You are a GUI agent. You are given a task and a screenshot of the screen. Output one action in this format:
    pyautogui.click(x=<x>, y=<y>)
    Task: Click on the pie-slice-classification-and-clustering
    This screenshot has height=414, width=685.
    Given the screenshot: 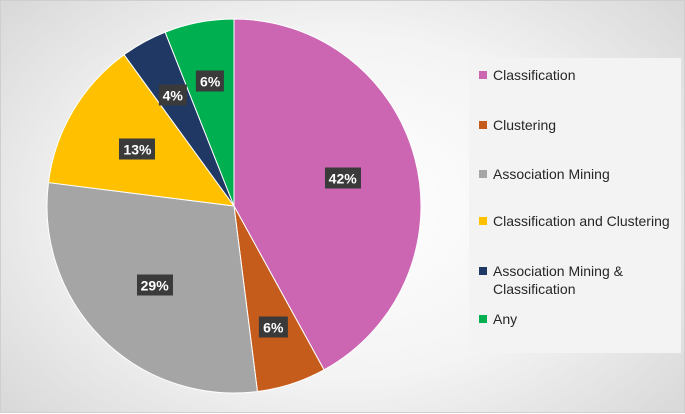 What is the action you would take?
    pyautogui.click(x=141, y=130)
    